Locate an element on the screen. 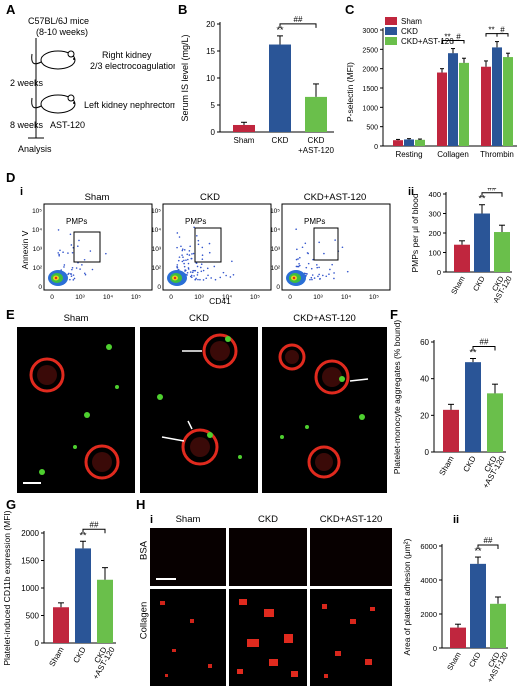 This screenshot has height=690, width=520. panel-letter-c: C is located at coordinates (350, 9).